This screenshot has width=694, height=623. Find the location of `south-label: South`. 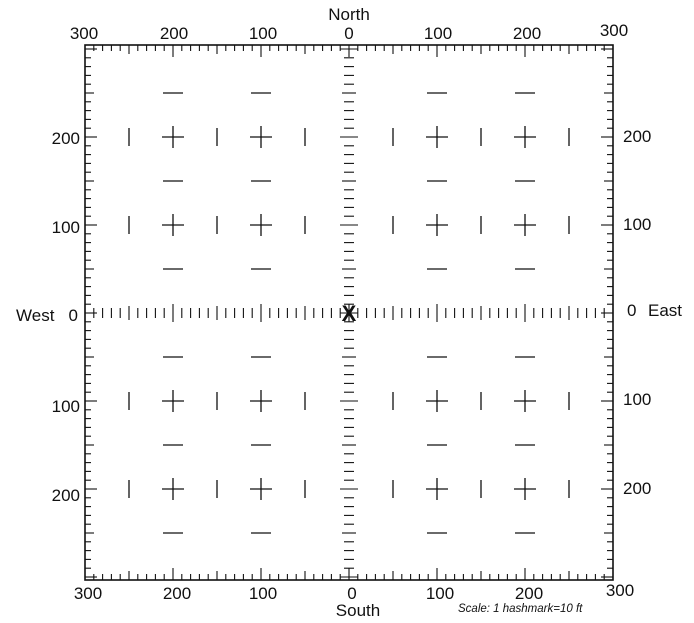

south-label: South is located at coordinates (358, 610).